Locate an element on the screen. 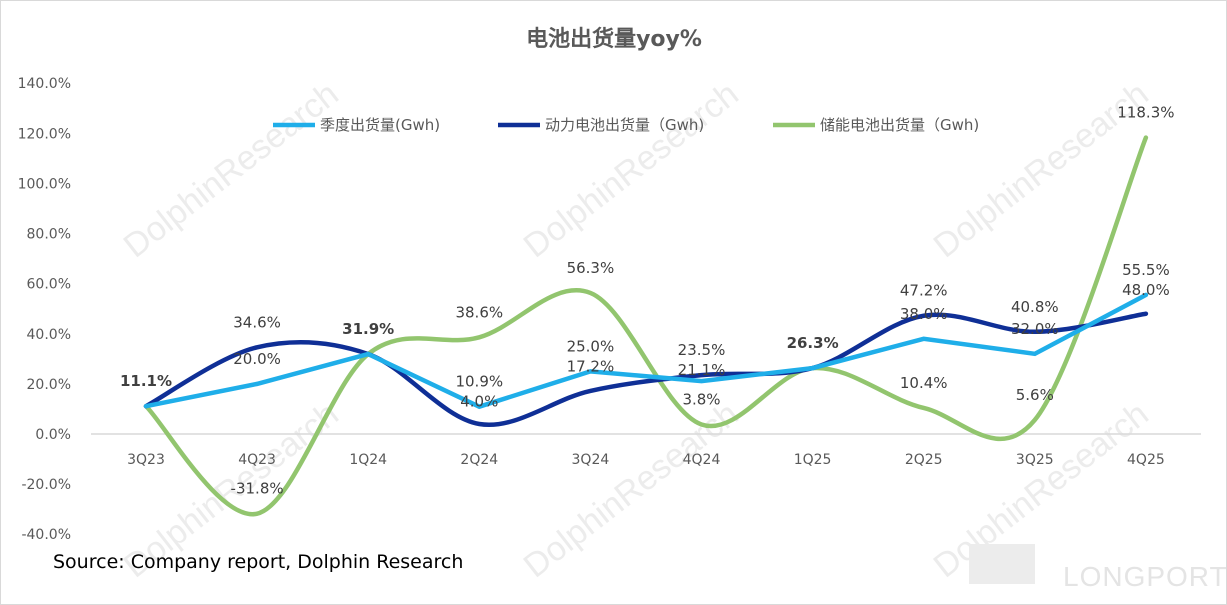  x-tick-label: 4Q25 is located at coordinates (1146, 460).